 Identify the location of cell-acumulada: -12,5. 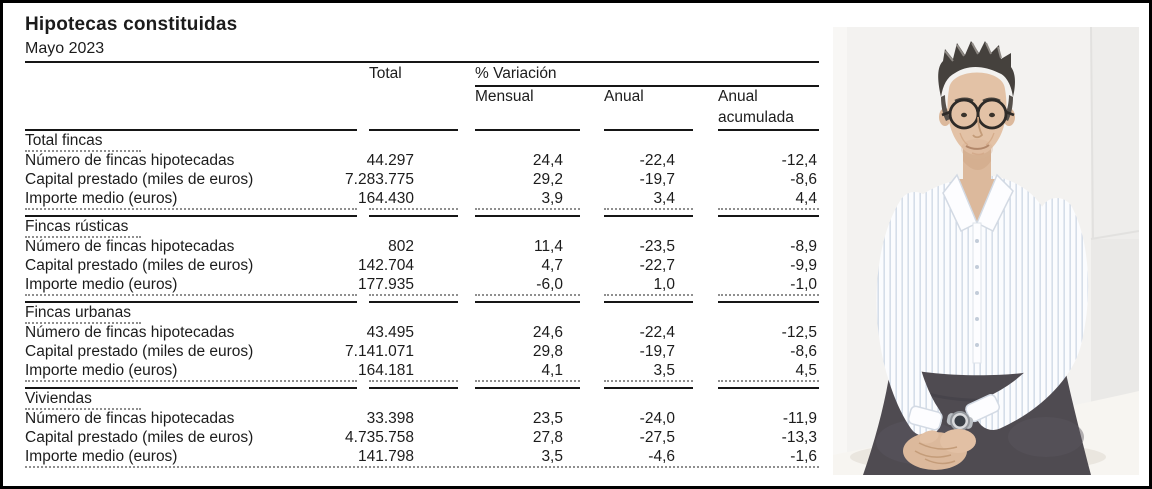
(799, 332).